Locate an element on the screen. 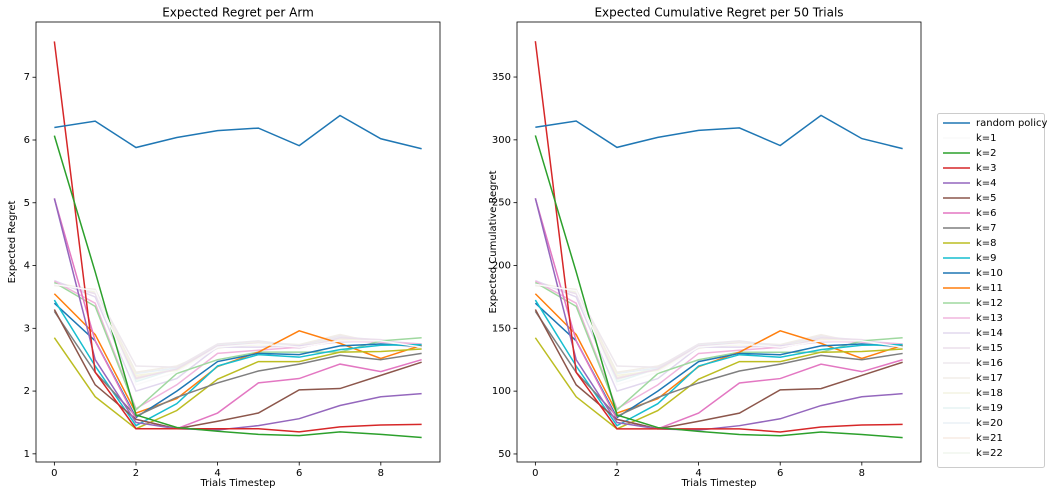  legend-label: k=17 is located at coordinates (989, 378).